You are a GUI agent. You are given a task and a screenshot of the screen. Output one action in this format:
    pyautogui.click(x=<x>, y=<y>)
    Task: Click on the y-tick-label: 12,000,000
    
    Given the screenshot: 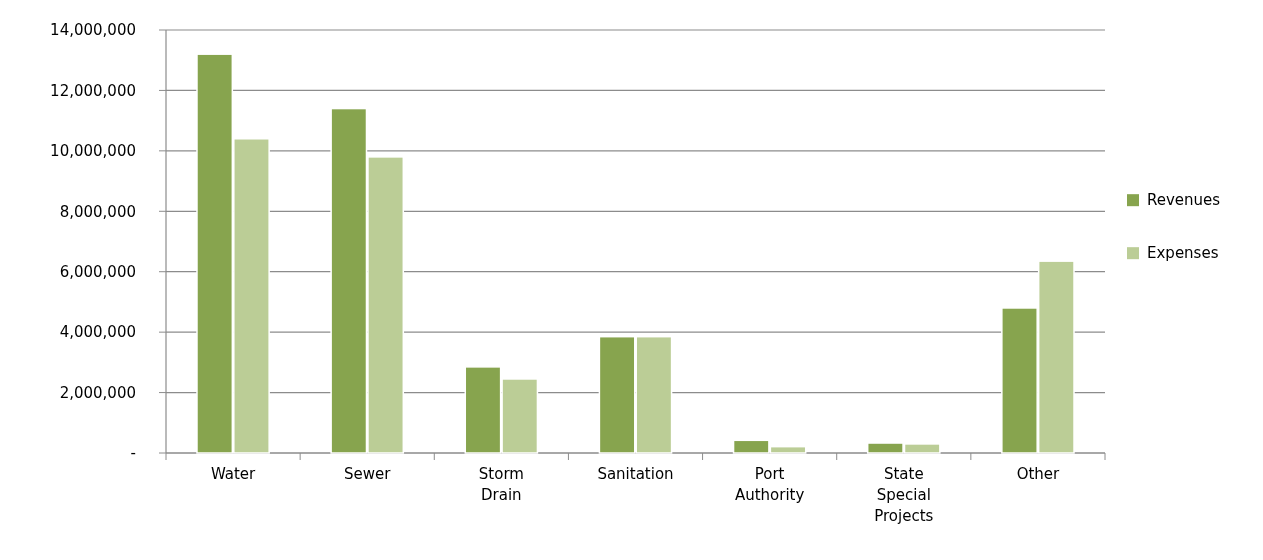 What is the action you would take?
    pyautogui.click(x=93, y=90)
    